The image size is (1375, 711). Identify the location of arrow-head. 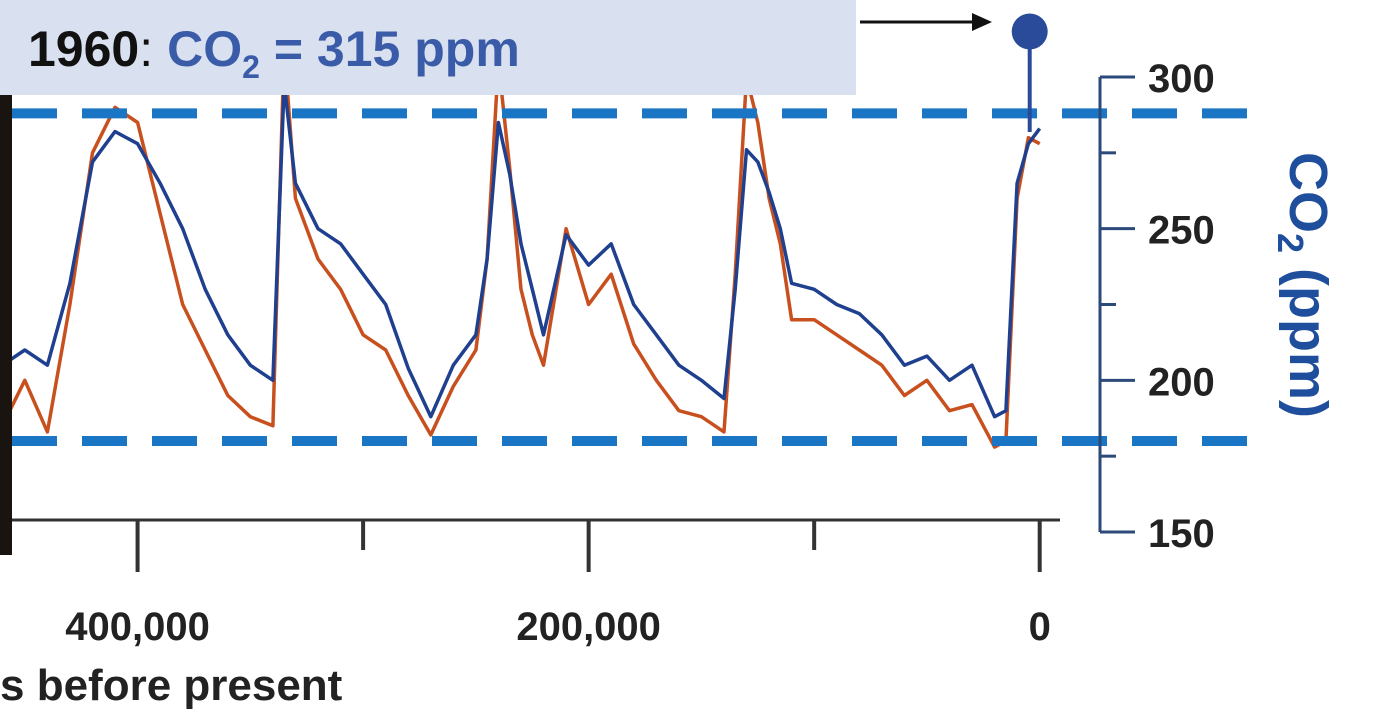
(982, 22).